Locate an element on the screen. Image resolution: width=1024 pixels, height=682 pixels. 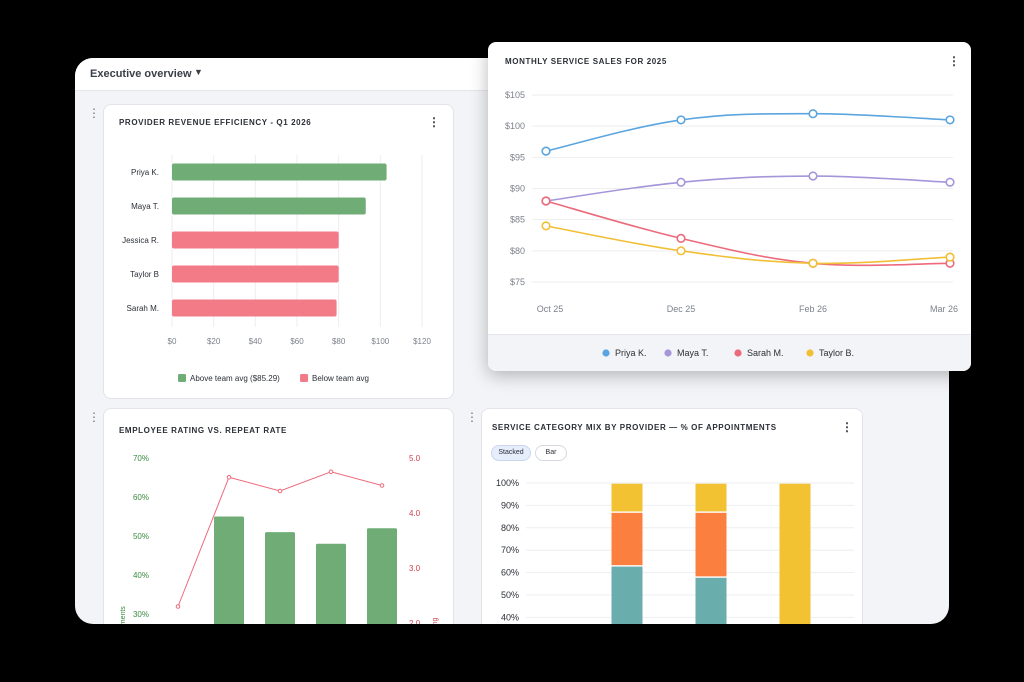
x-tick-label: $80 is located at coordinates (339, 341).